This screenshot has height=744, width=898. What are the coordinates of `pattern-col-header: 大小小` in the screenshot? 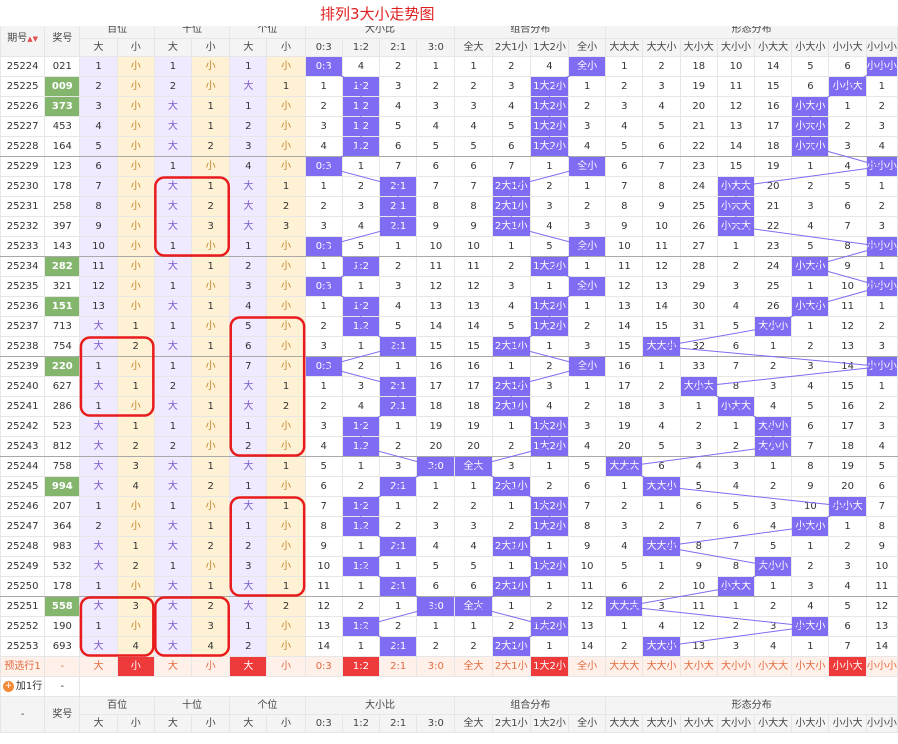 It's located at (736, 47).